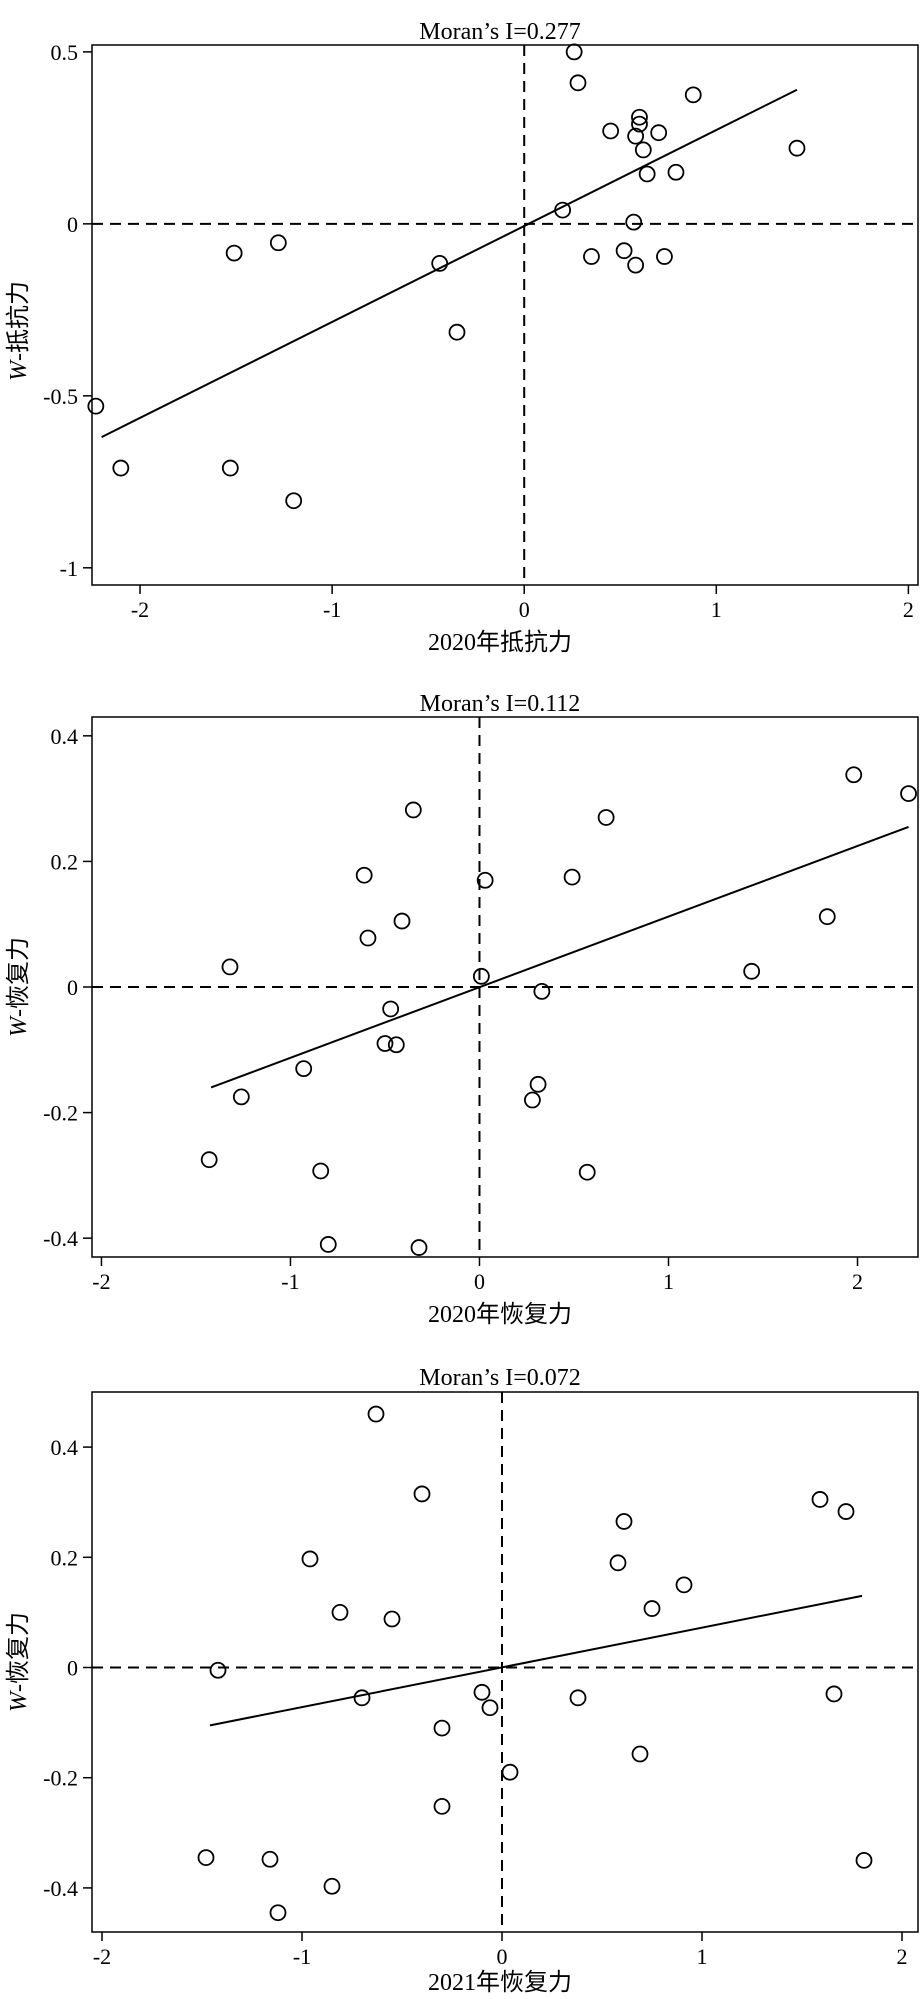  Describe the element at coordinates (101, 1281) in the screenshot. I see `panel-2-xtick-label-0: -2` at that location.